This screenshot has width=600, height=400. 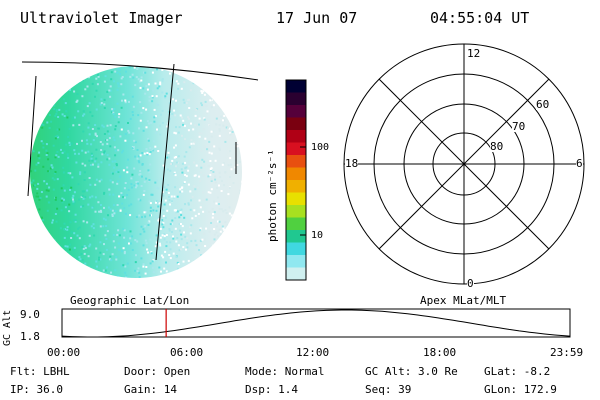 I want to click on info-glat: GLat: -8.2, so click(x=517, y=371).